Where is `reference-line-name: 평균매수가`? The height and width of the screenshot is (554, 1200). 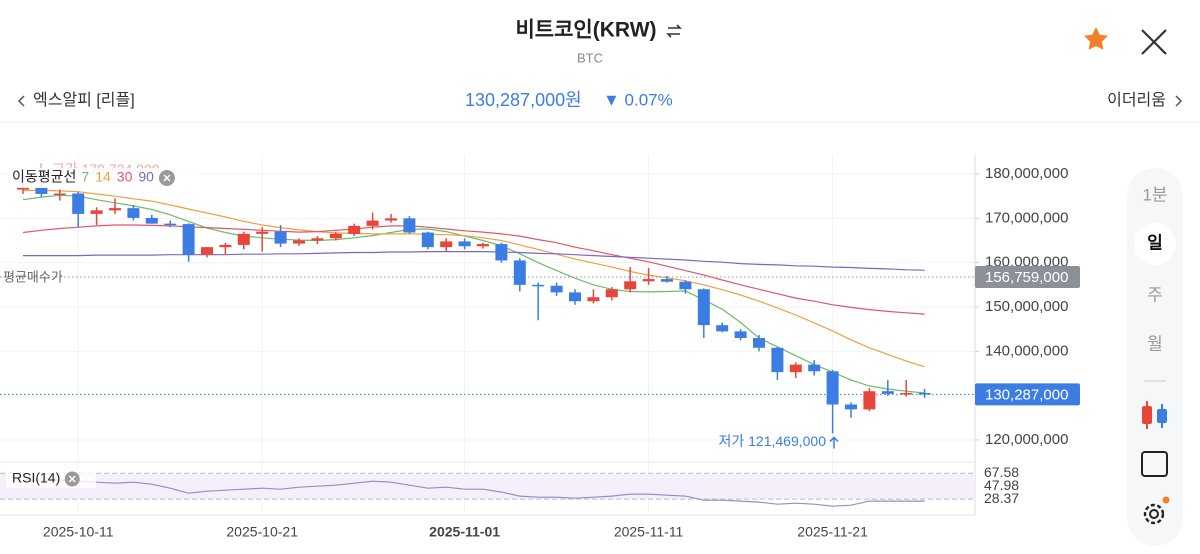 reference-line-name: 평균매수가 is located at coordinates (33, 276).